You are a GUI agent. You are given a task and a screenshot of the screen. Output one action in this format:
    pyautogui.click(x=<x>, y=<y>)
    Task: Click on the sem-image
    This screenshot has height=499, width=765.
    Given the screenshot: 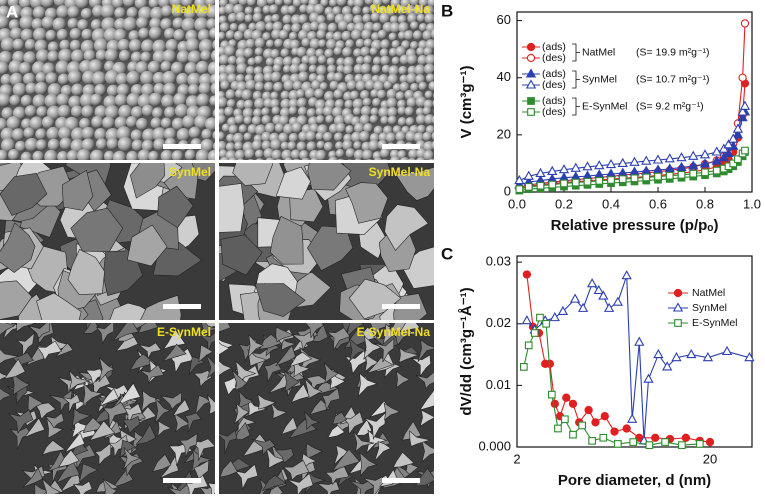 What is the action you would take?
    pyautogui.click(x=107, y=80)
    